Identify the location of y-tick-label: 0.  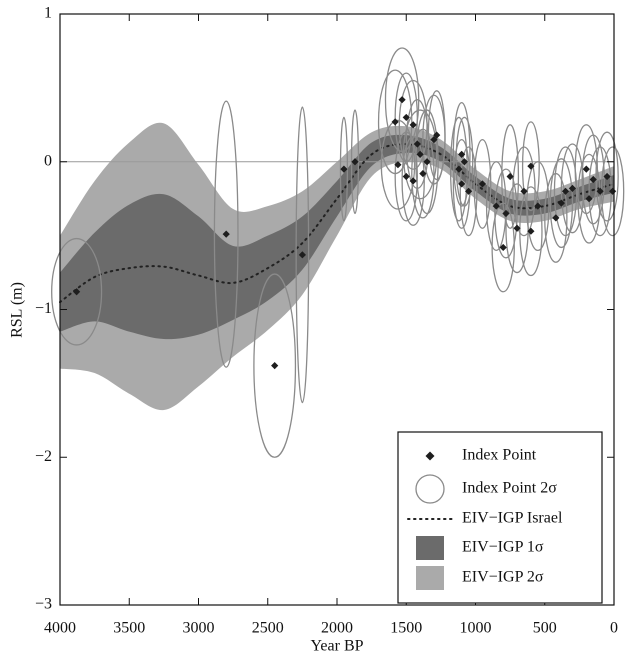
(48, 160).